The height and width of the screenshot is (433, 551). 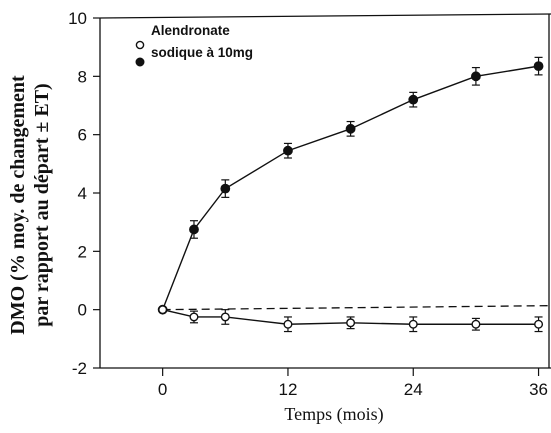 I want to click on x-tick-label: 24, so click(x=413, y=389).